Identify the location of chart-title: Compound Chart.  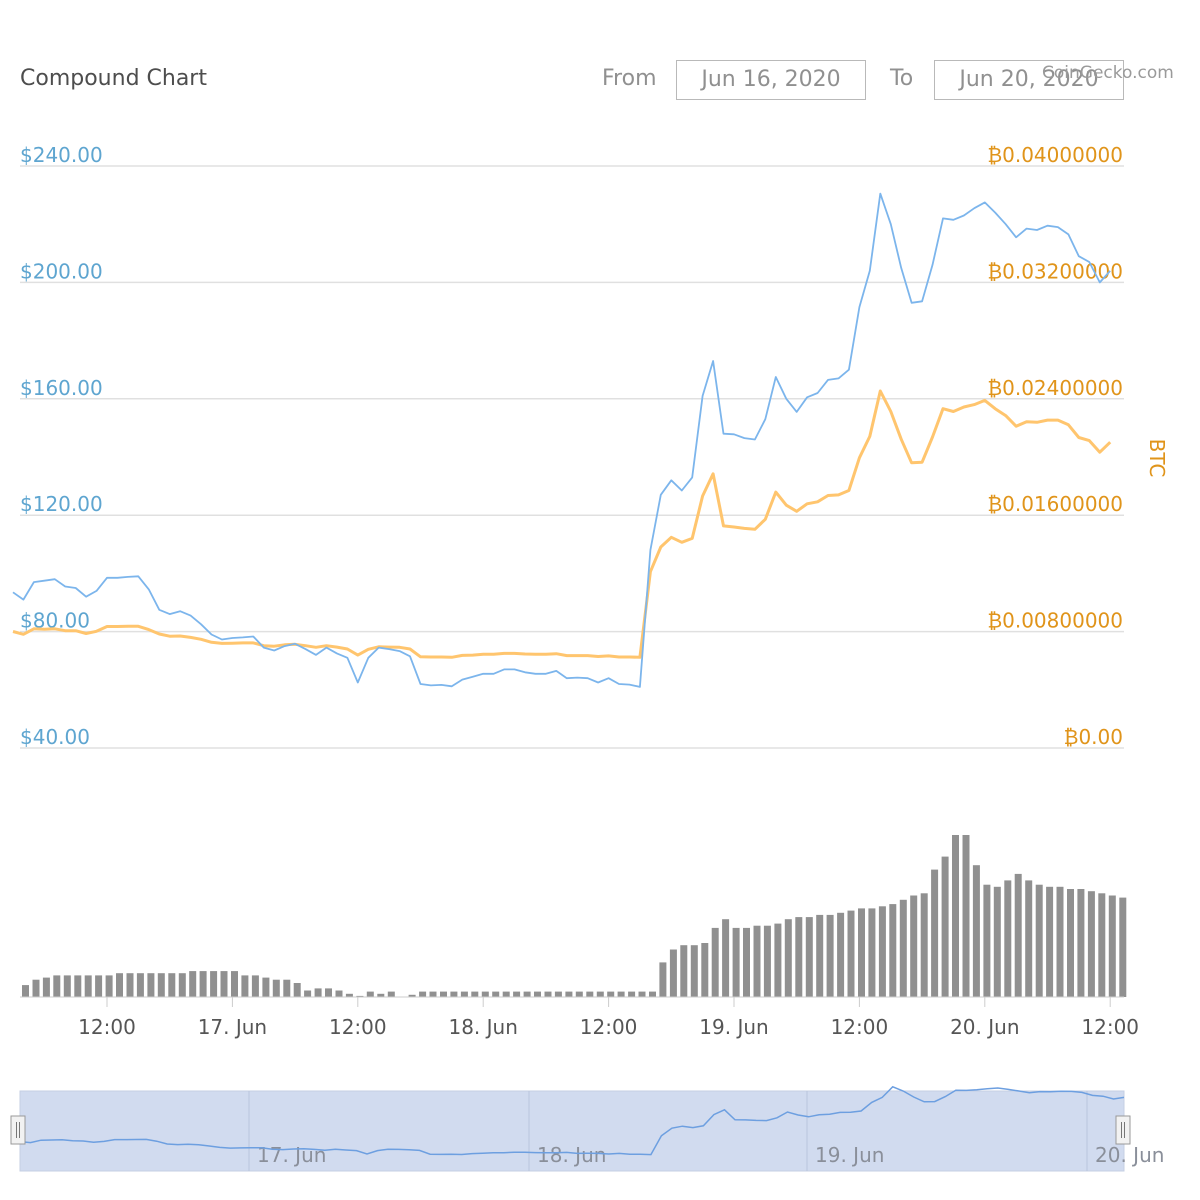
(113, 78).